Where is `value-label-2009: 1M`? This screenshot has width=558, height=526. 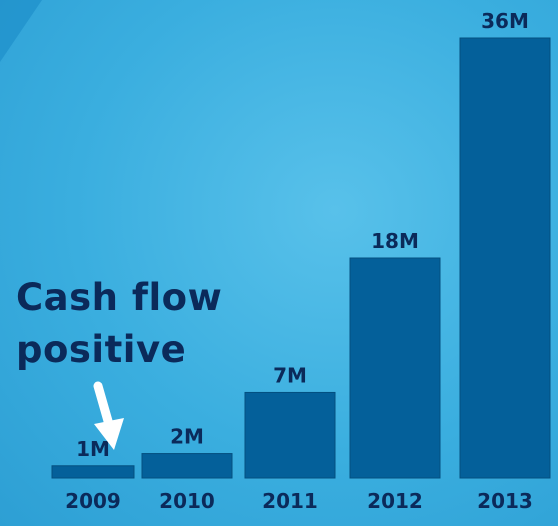
value-label-2009: 1M is located at coordinates (93, 449).